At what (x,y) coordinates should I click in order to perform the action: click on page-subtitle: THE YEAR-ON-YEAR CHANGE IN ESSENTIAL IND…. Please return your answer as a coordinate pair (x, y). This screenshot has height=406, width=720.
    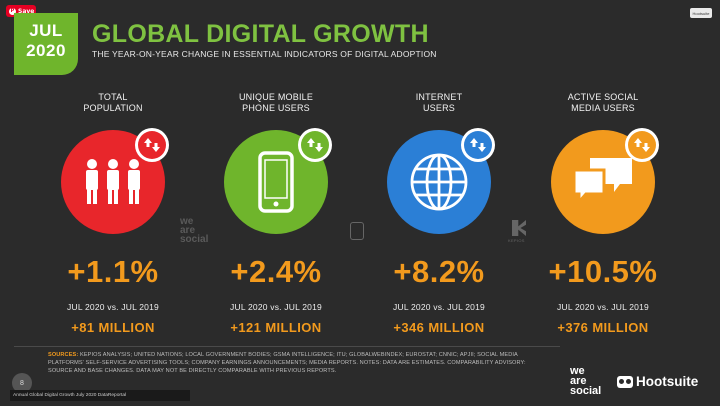
    Looking at the image, I should click on (264, 54).